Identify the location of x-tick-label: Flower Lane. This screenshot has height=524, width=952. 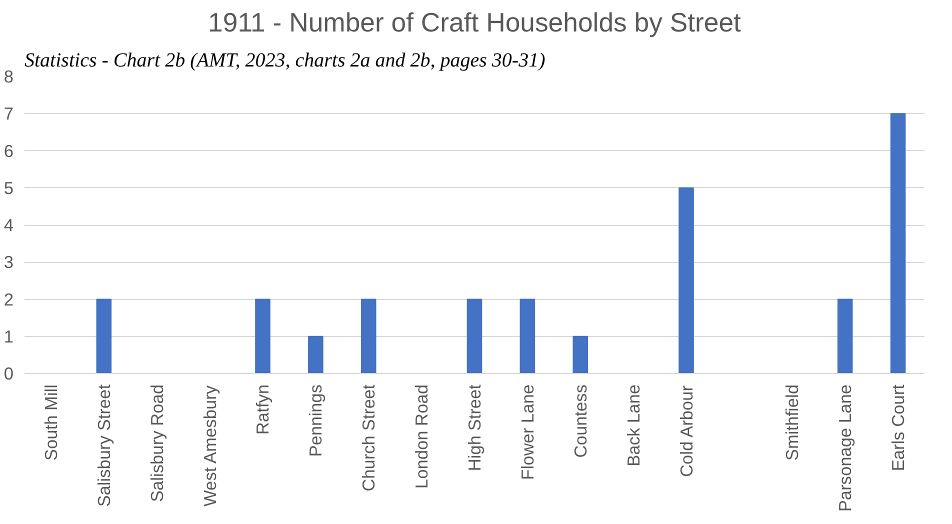
(527, 432).